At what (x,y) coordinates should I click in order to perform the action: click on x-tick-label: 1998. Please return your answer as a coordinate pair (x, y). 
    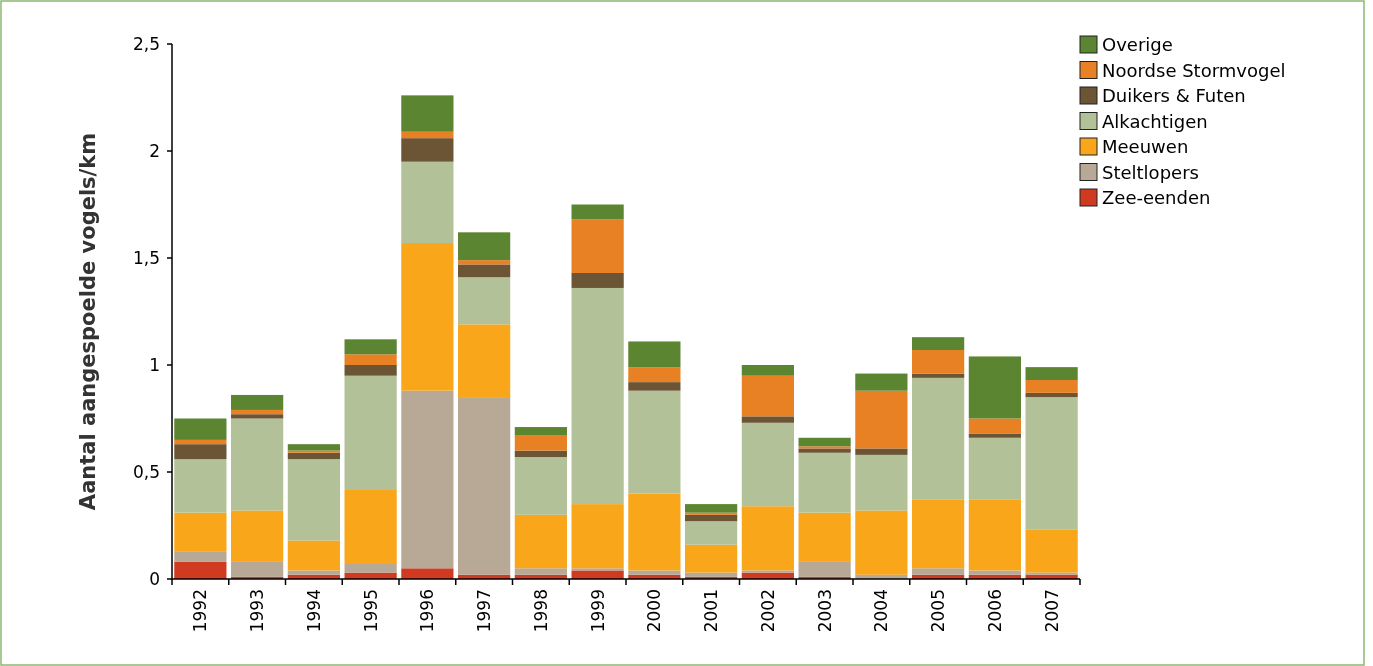
    Looking at the image, I should click on (540, 611).